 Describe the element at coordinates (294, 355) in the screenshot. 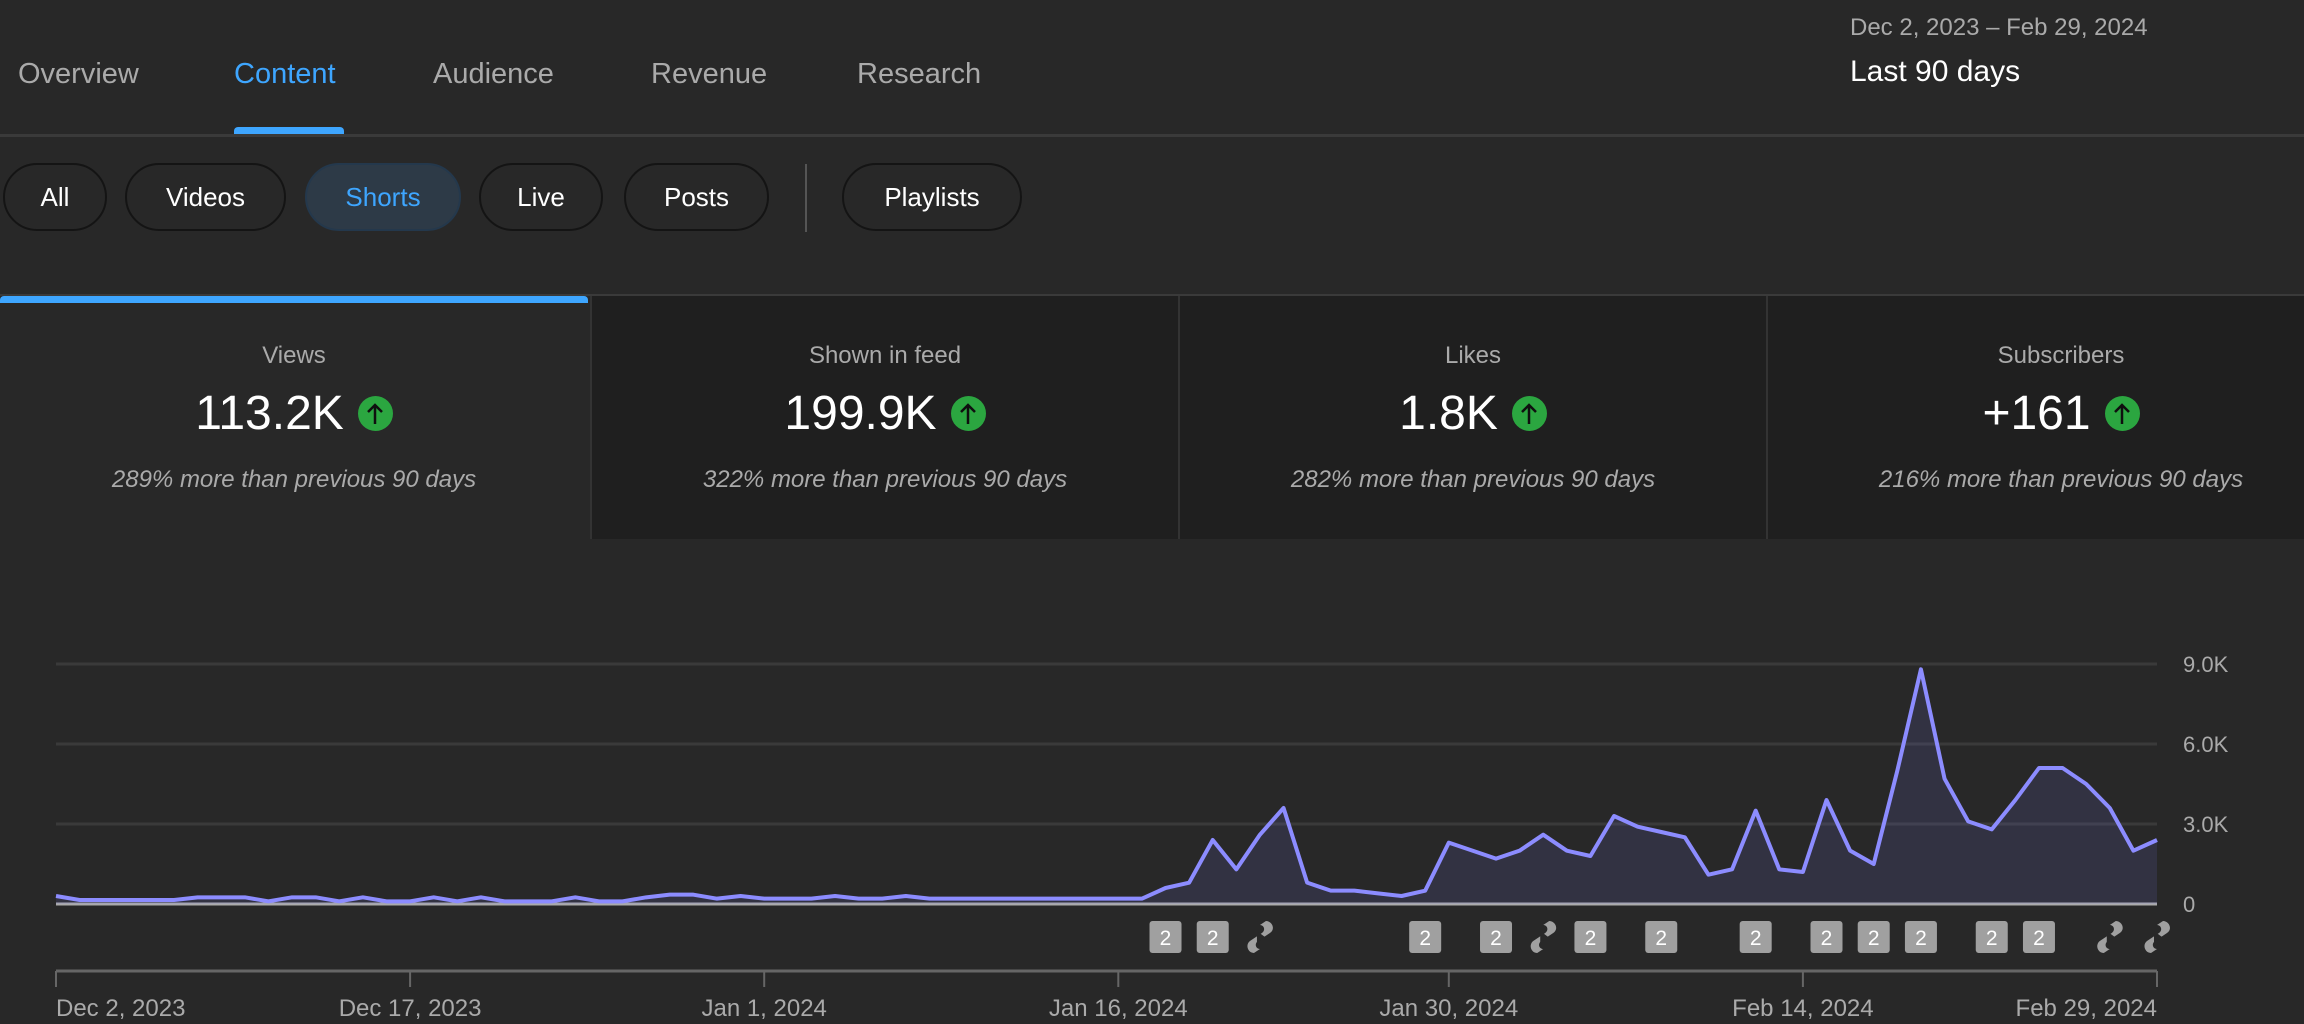

I see `metric-label: Views` at that location.